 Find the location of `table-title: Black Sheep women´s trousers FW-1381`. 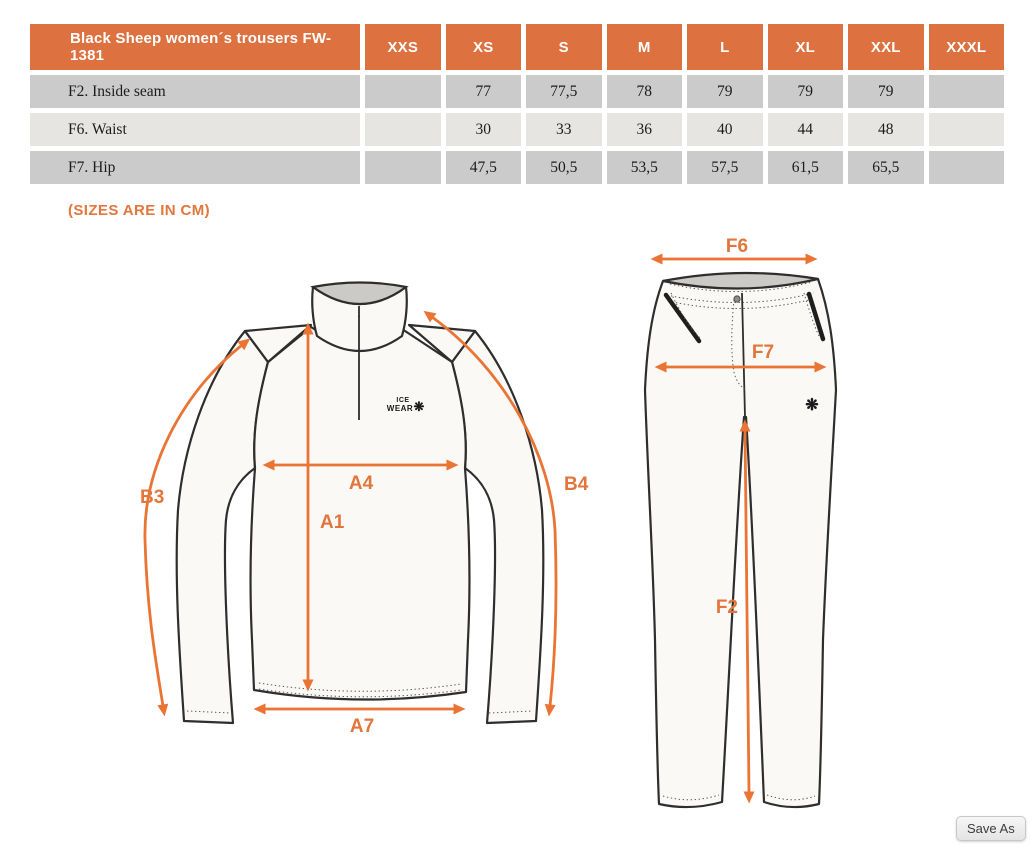

table-title: Black Sheep women´s trousers FW-1381 is located at coordinates (195, 47).